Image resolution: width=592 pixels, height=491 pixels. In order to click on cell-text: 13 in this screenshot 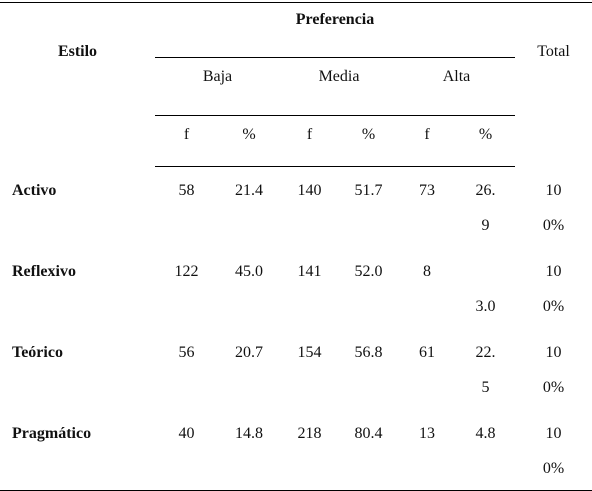, I will do `click(427, 433)`.